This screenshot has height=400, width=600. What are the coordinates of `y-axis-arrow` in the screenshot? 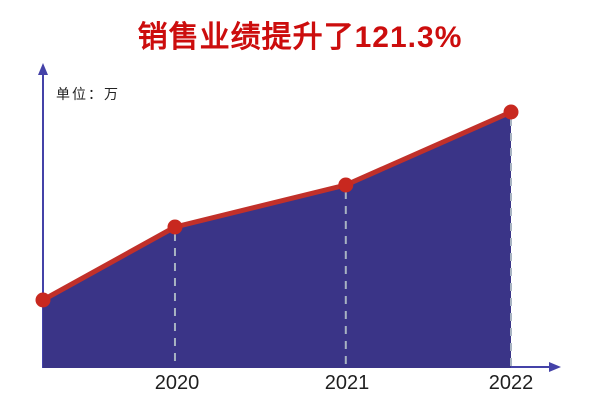 It's located at (43, 69).